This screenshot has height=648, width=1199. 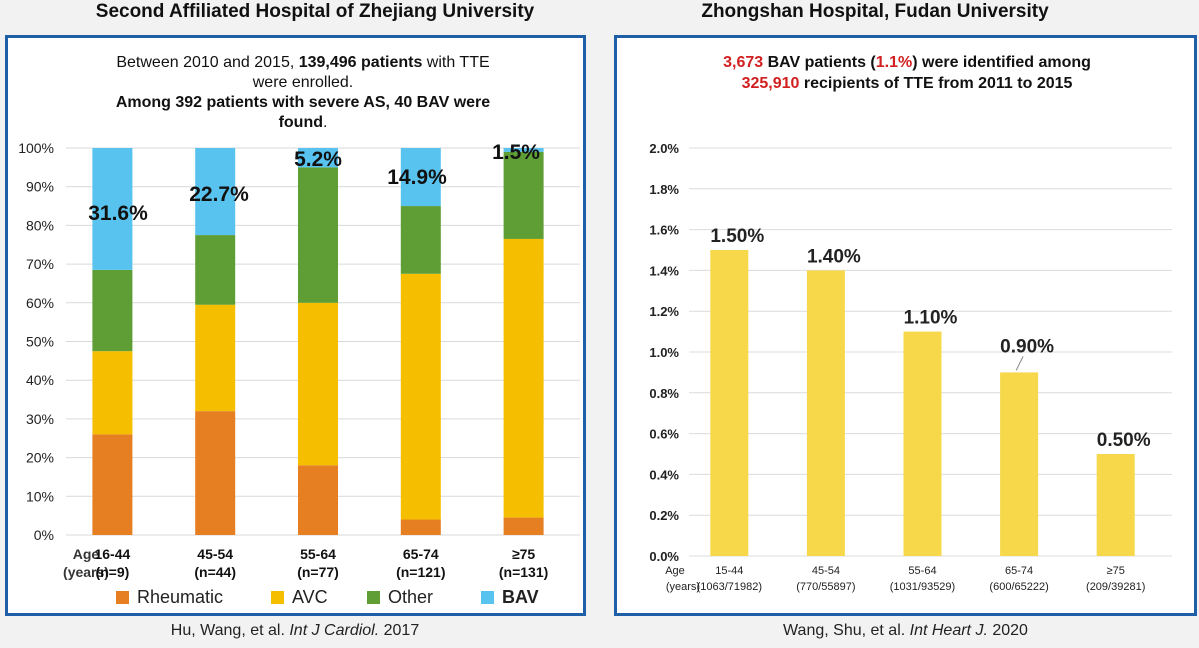 What do you see at coordinates (277, 597) in the screenshot?
I see `legend-swatch-avc` at bounding box center [277, 597].